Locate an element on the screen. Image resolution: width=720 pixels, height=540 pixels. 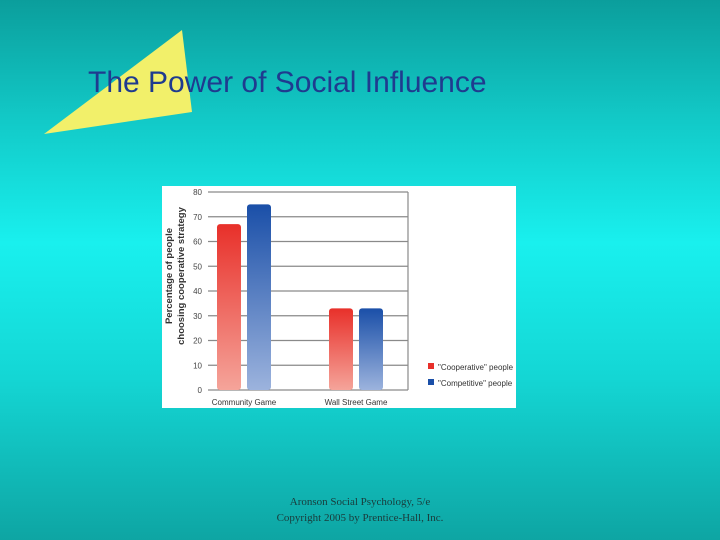
slide-title: The Power of Social Influence is located at coordinates (287, 82).